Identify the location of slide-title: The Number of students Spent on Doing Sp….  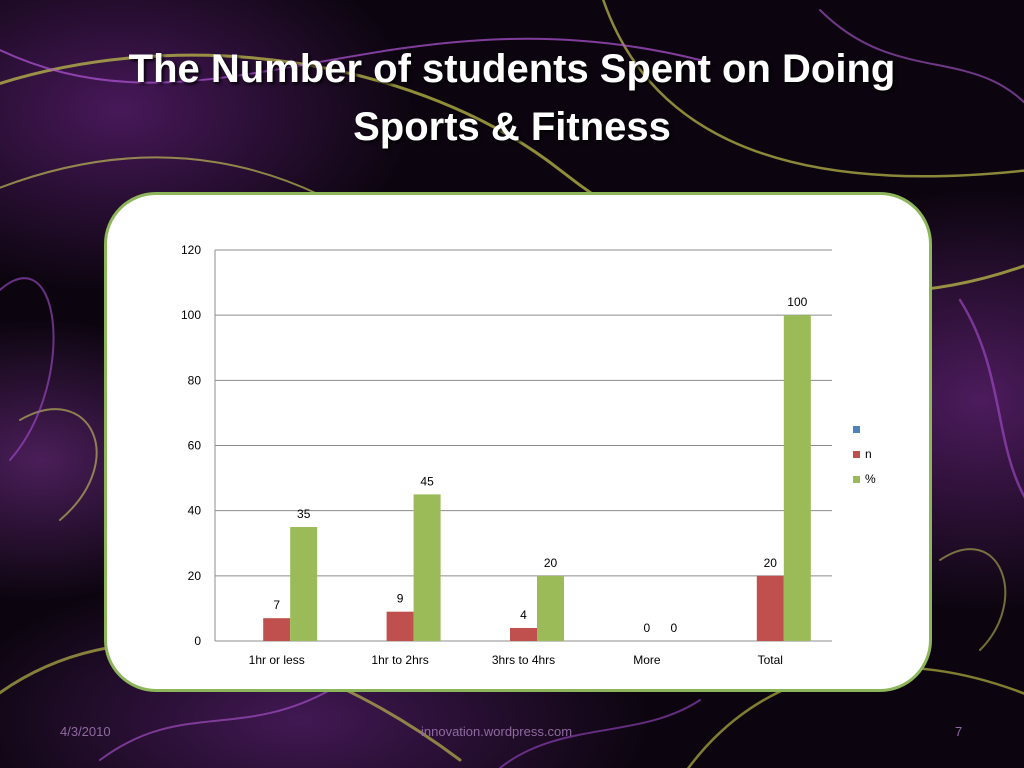
(512, 98).